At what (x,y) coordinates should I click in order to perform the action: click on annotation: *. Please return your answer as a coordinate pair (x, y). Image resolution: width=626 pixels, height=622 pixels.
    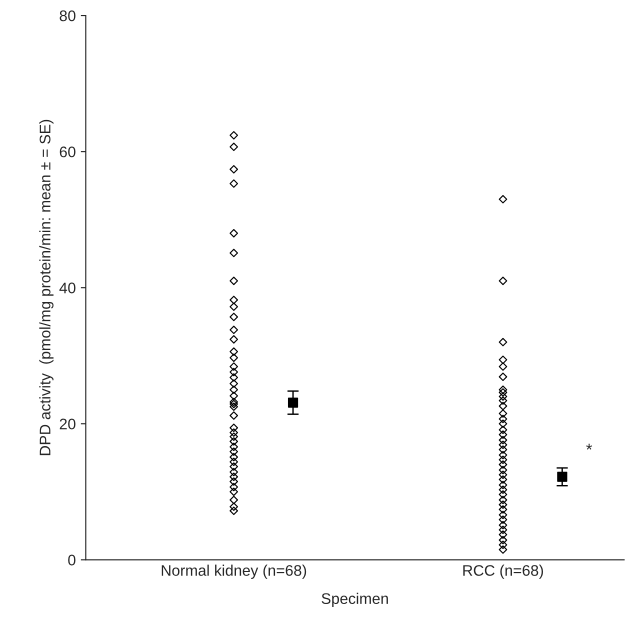
    Looking at the image, I should click on (589, 447).